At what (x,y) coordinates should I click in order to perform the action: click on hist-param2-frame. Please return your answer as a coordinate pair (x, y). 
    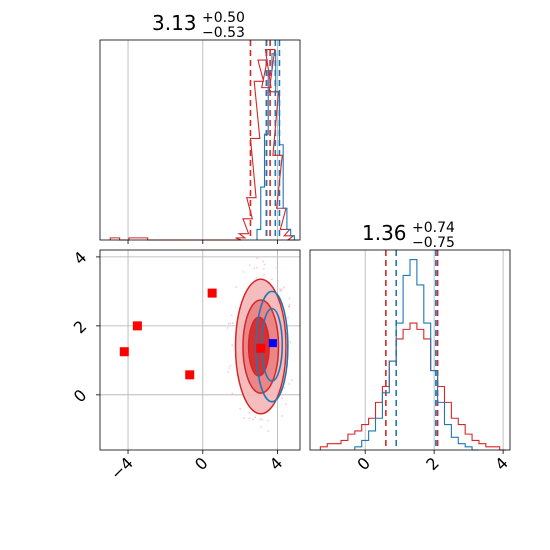
    Looking at the image, I should click on (410, 350).